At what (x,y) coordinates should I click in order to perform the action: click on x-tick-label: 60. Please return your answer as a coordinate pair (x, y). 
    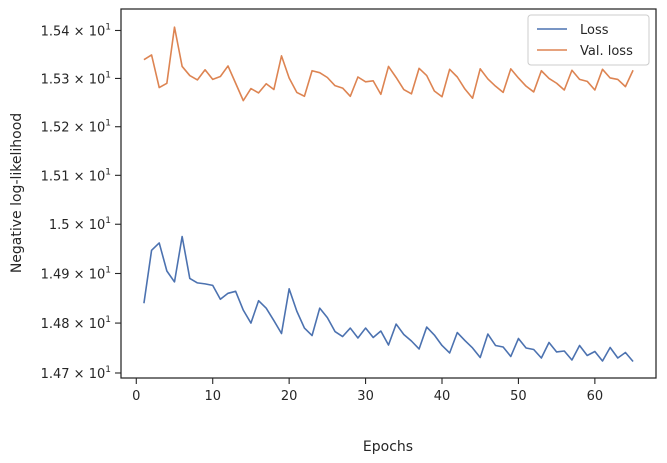
    Looking at the image, I should click on (595, 396).